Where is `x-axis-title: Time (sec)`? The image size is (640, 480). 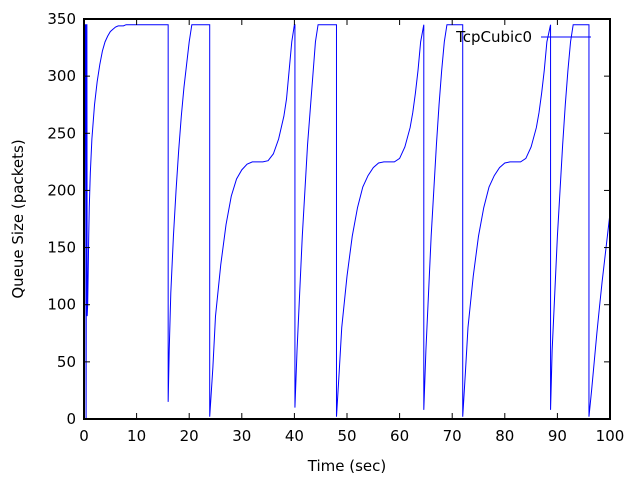 x-axis-title: Time (sec) is located at coordinates (346, 466).